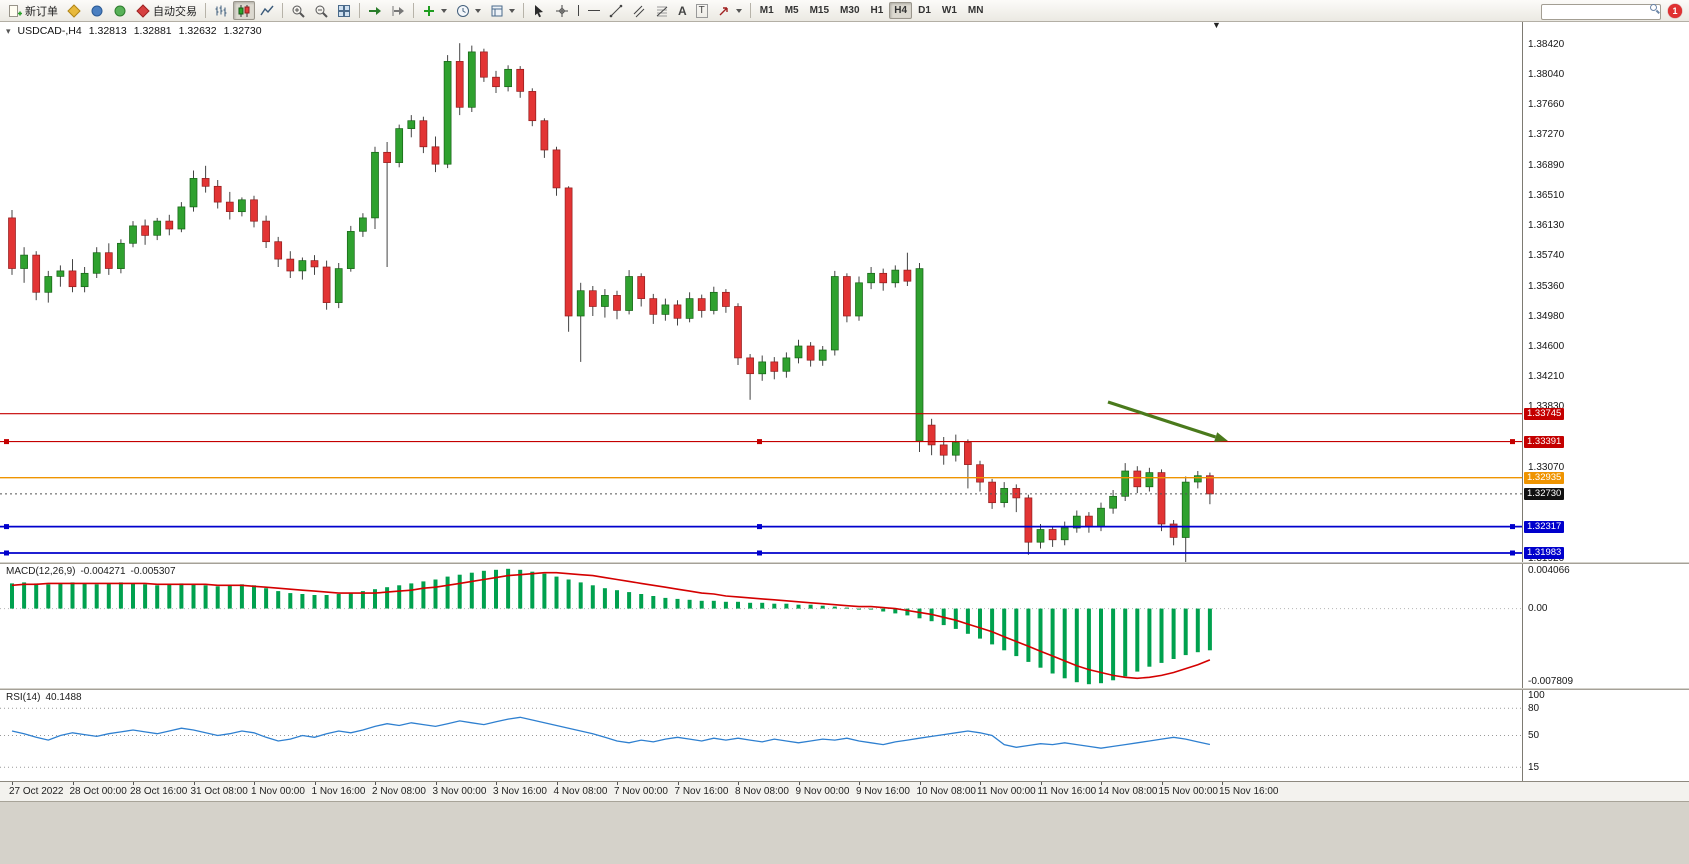 This screenshot has width=1689, height=864. I want to click on rsi-pane: RSI(14) 40.1488 100 80 50 15, so click(844, 735).